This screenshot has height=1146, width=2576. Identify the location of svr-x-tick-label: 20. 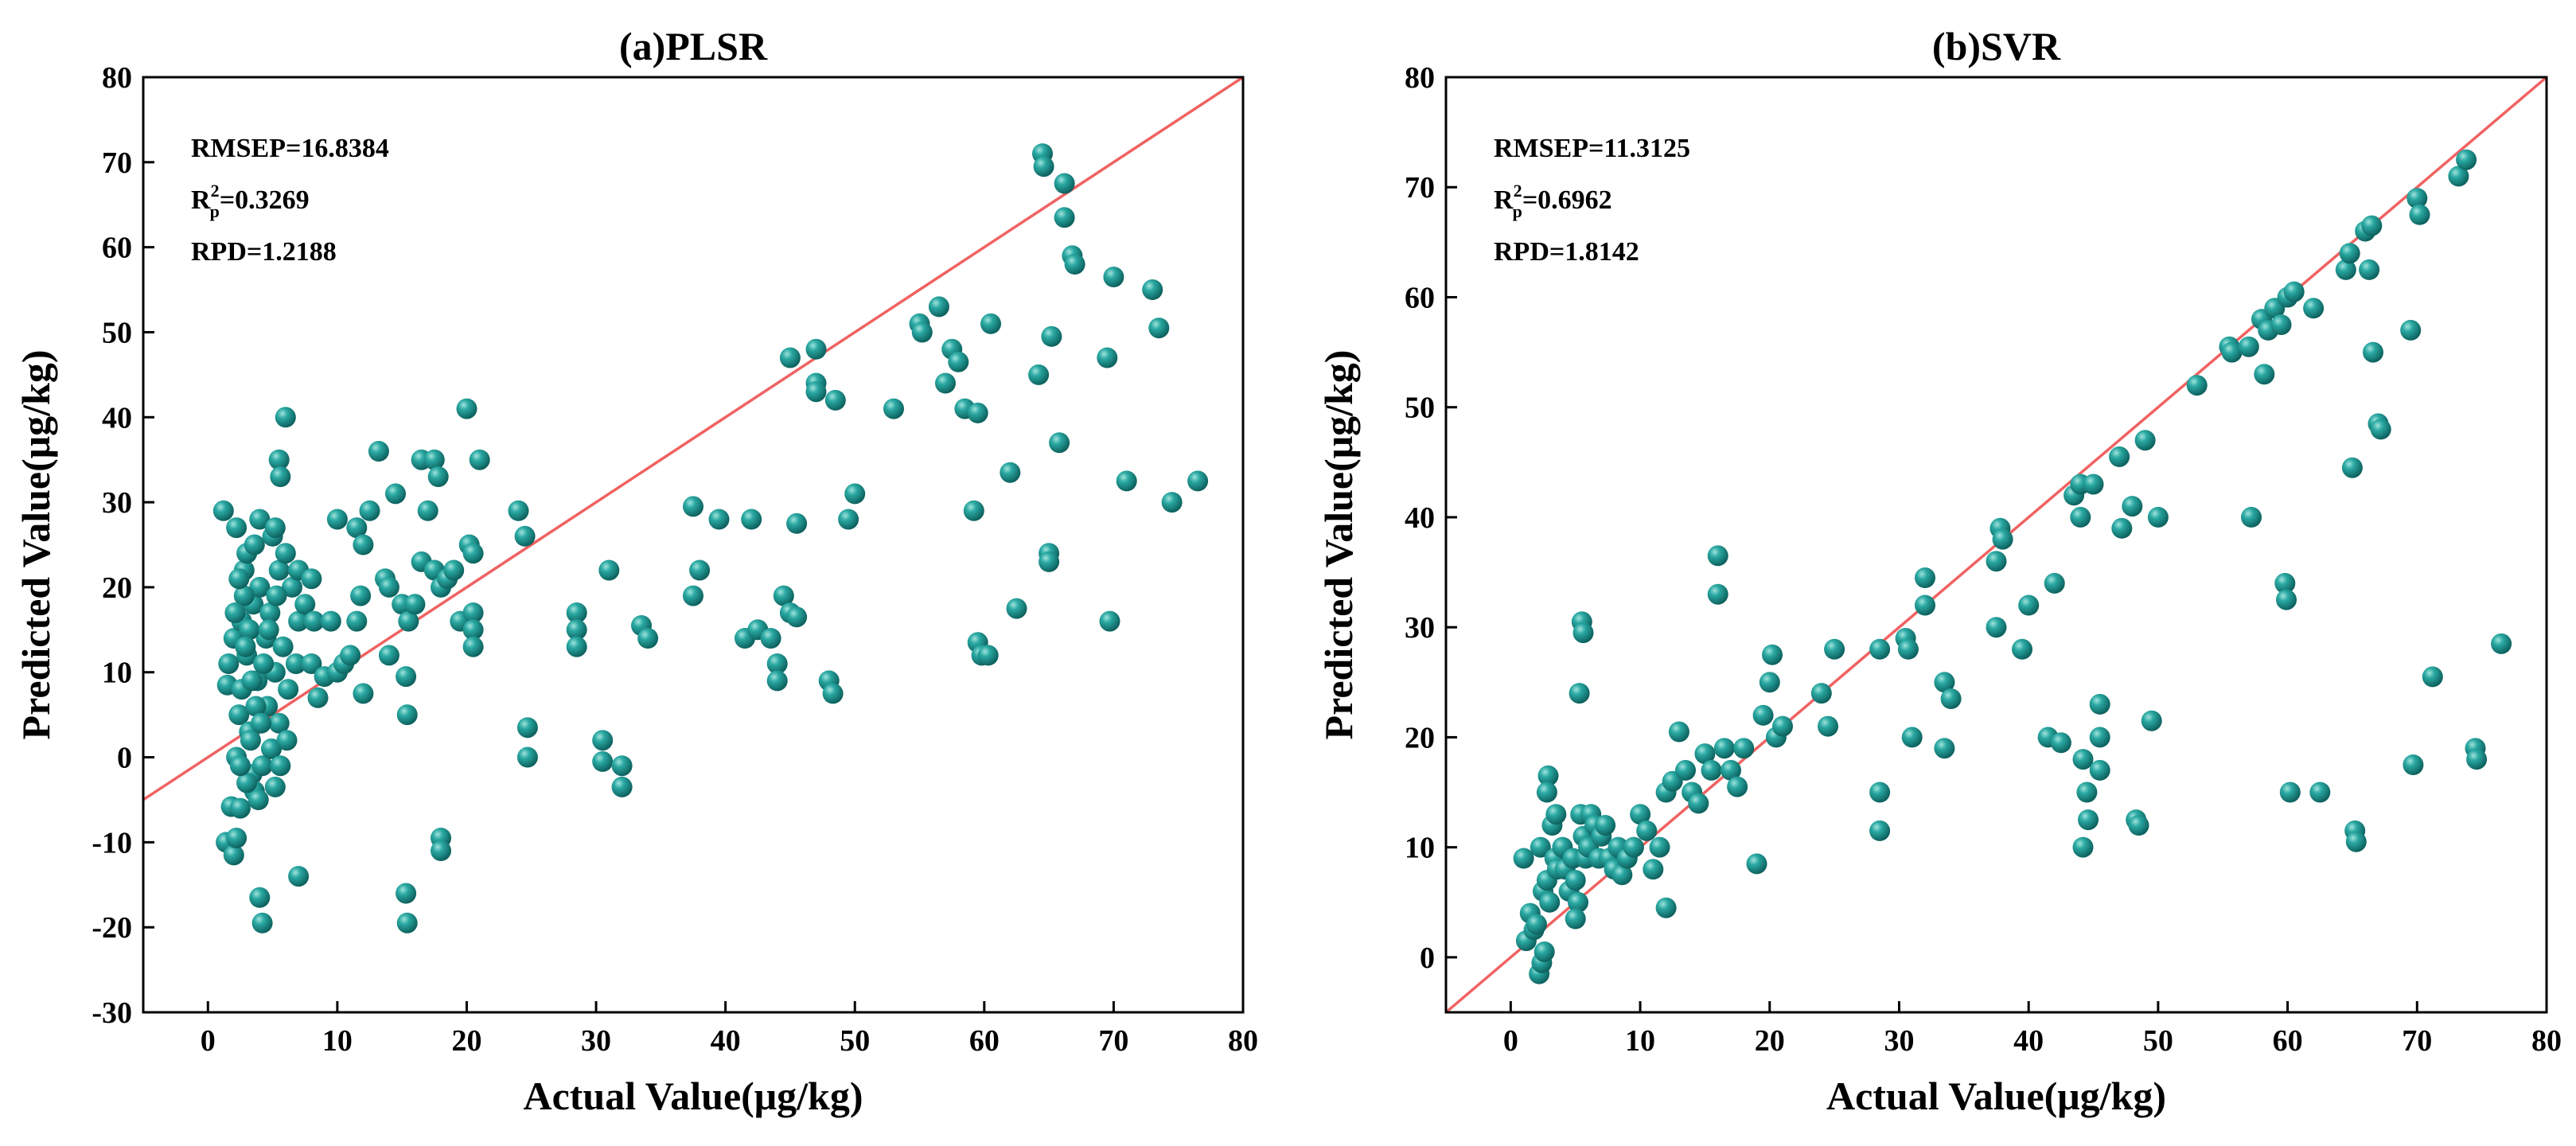
(1770, 1041).